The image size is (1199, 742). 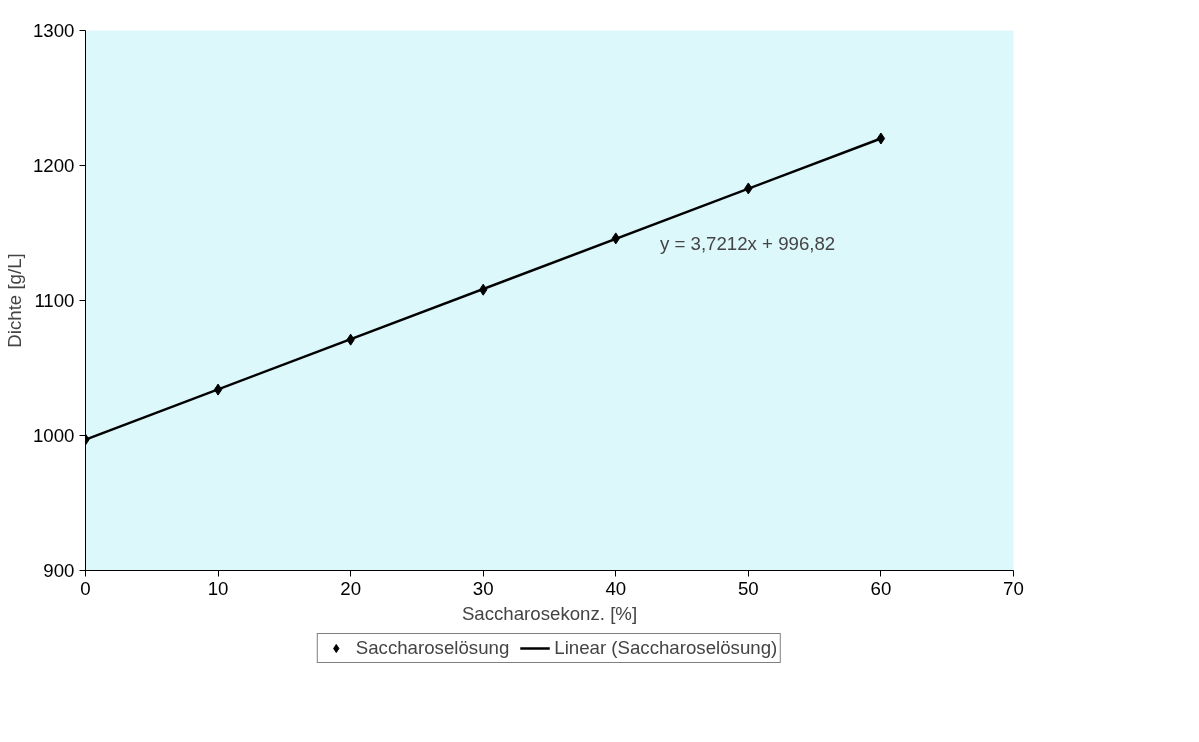 I want to click on y-tick-label: 1000, so click(x=54, y=435).